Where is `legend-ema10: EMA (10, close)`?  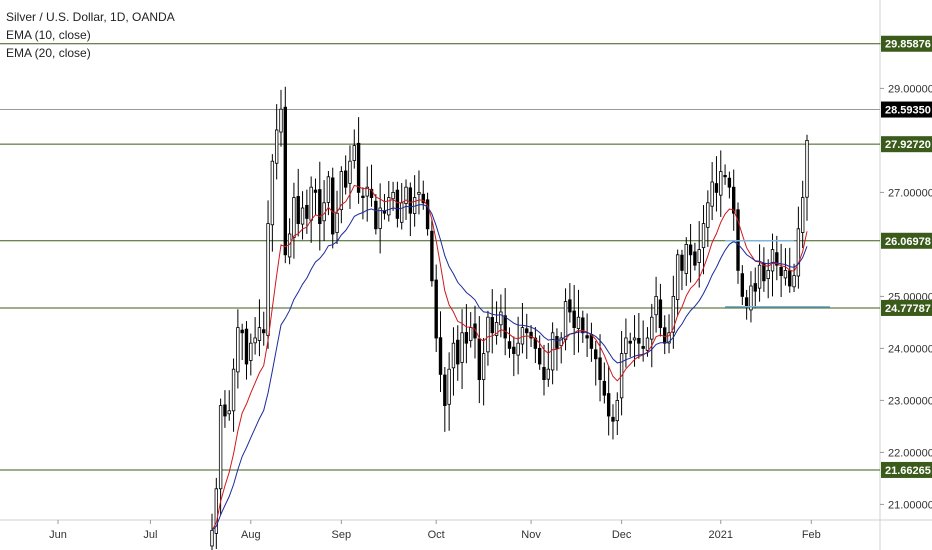 legend-ema10: EMA (10, close) is located at coordinates (48, 35).